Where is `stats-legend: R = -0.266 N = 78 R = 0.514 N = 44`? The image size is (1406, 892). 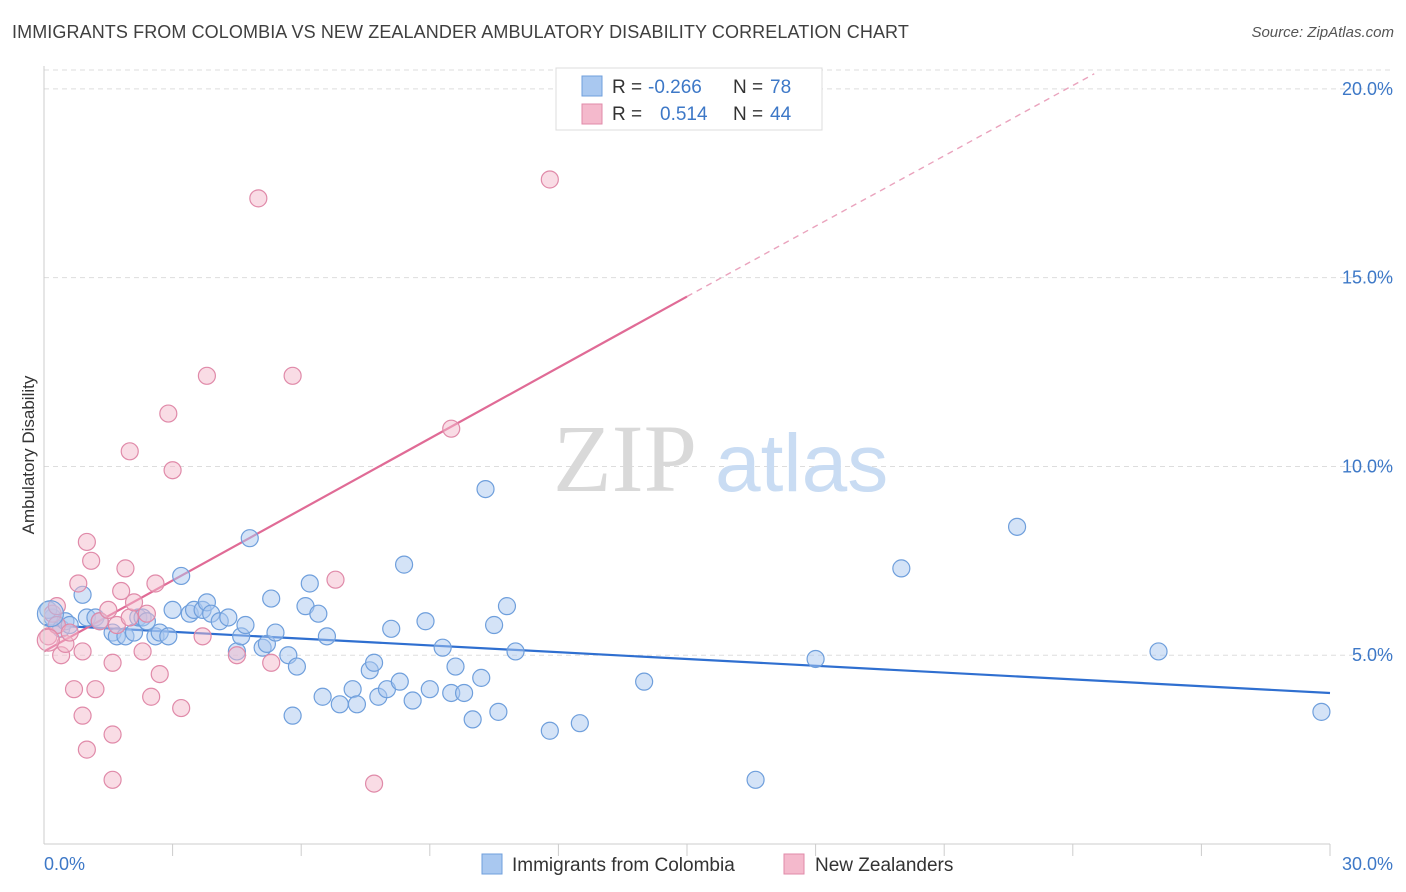 stats-legend: R = -0.266 N = 78 R = 0.514 N = 44 is located at coordinates (689, 99).